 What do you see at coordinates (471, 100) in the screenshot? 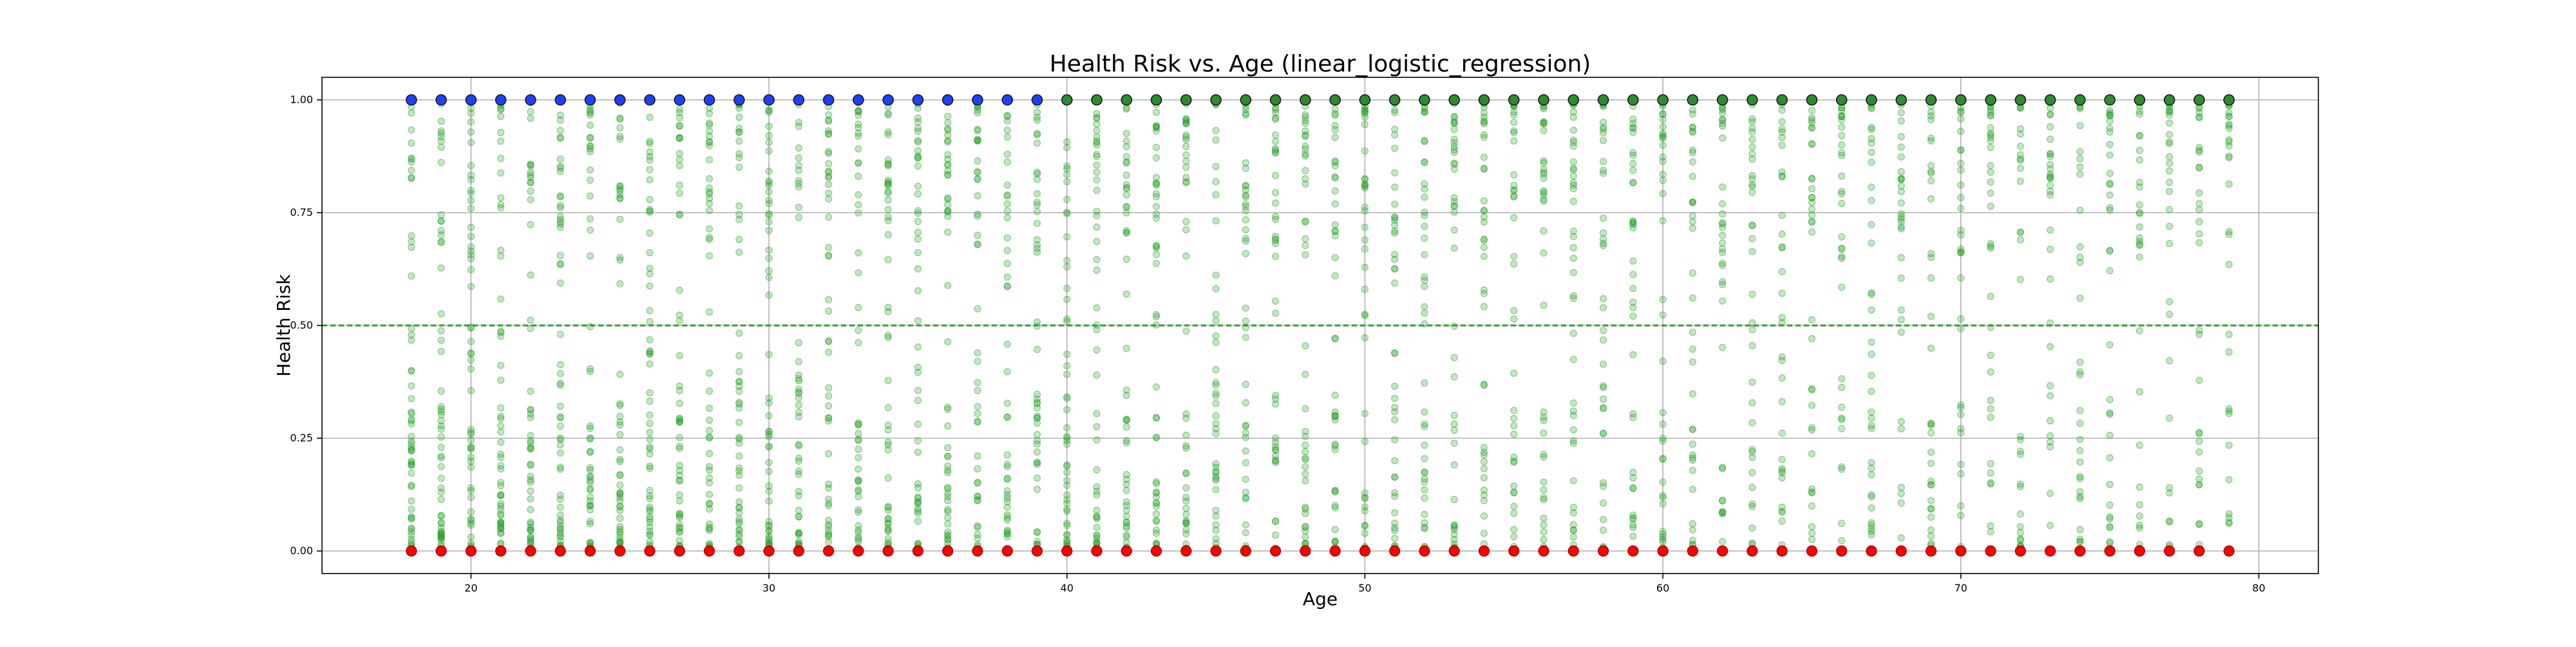
I see `actual-point-high` at bounding box center [471, 100].